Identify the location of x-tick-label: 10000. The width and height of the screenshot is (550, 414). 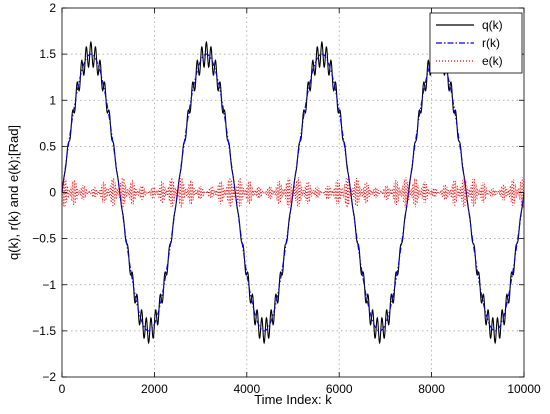
(524, 389).